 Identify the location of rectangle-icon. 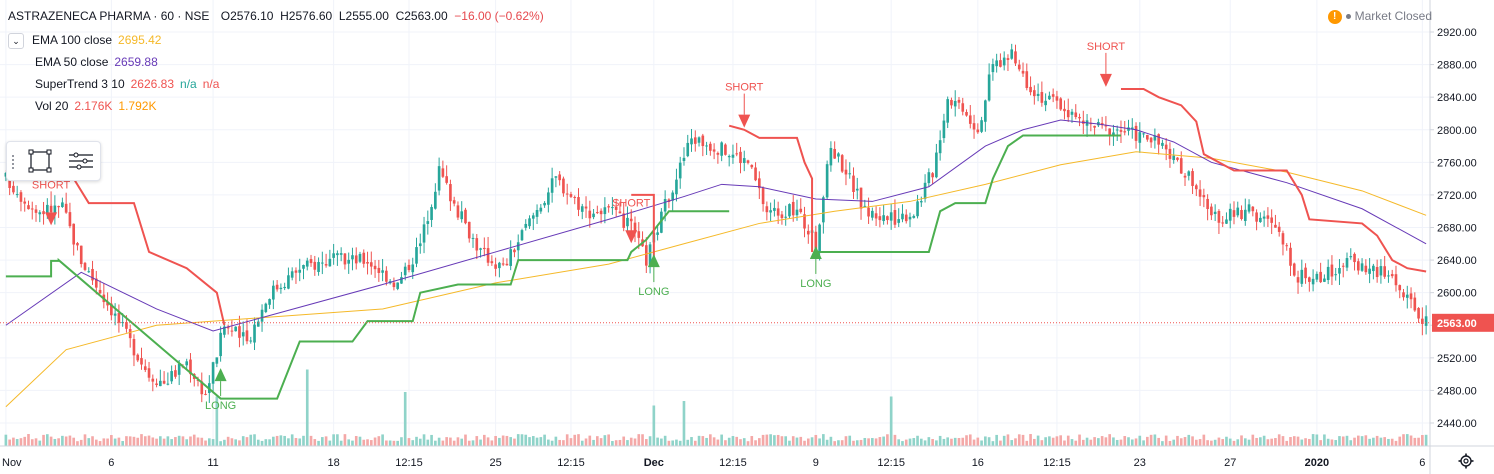
(40, 161).